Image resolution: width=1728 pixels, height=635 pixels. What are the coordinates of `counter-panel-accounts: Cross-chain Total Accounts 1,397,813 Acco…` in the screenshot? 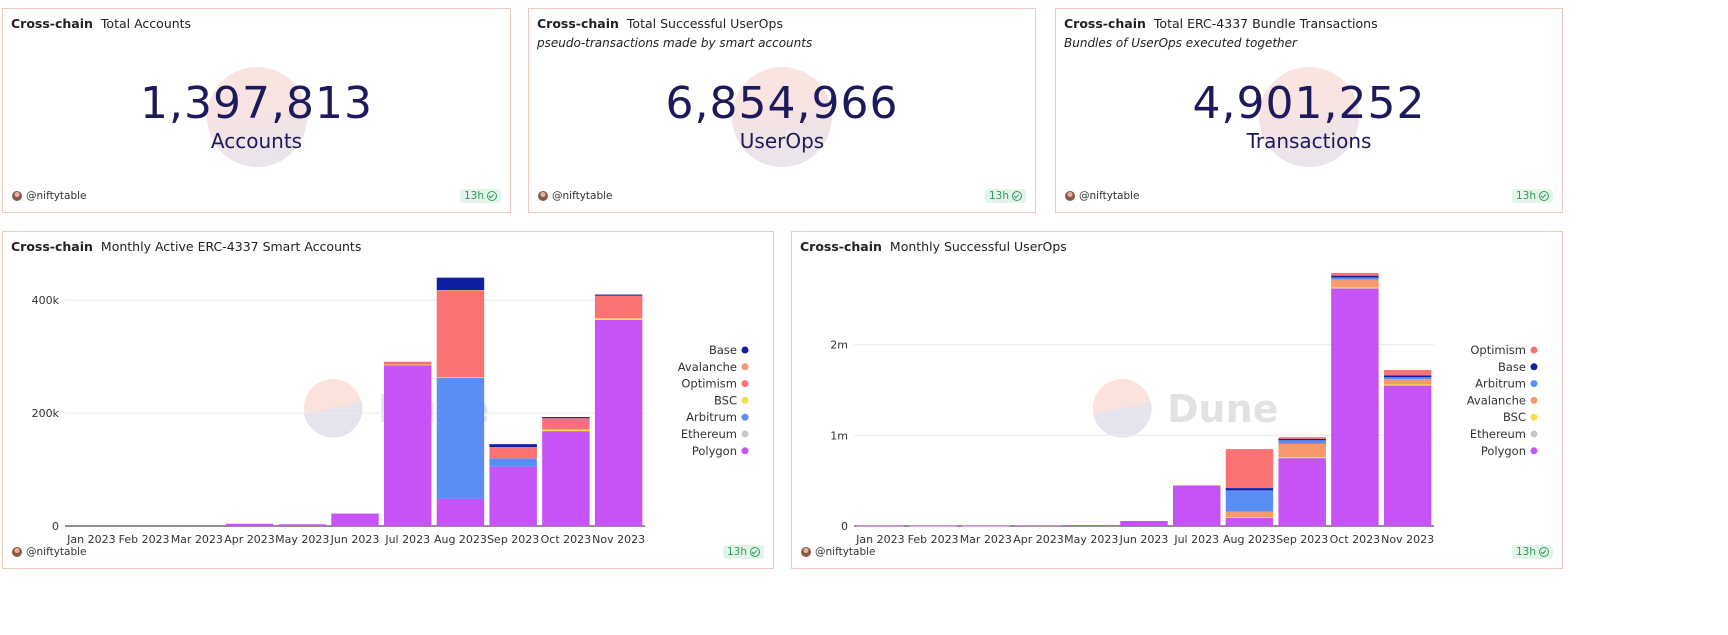 It's located at (256, 110).